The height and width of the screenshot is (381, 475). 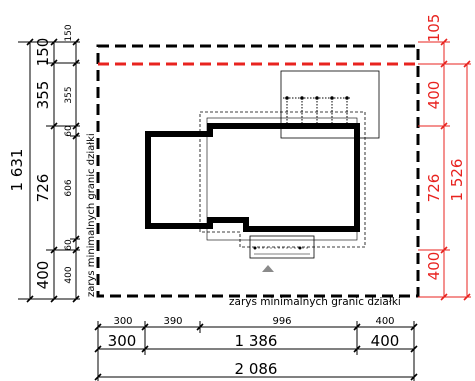 What do you see at coordinates (43, 188) in the screenshot?
I see `left-dim-726: 726` at bounding box center [43, 188].